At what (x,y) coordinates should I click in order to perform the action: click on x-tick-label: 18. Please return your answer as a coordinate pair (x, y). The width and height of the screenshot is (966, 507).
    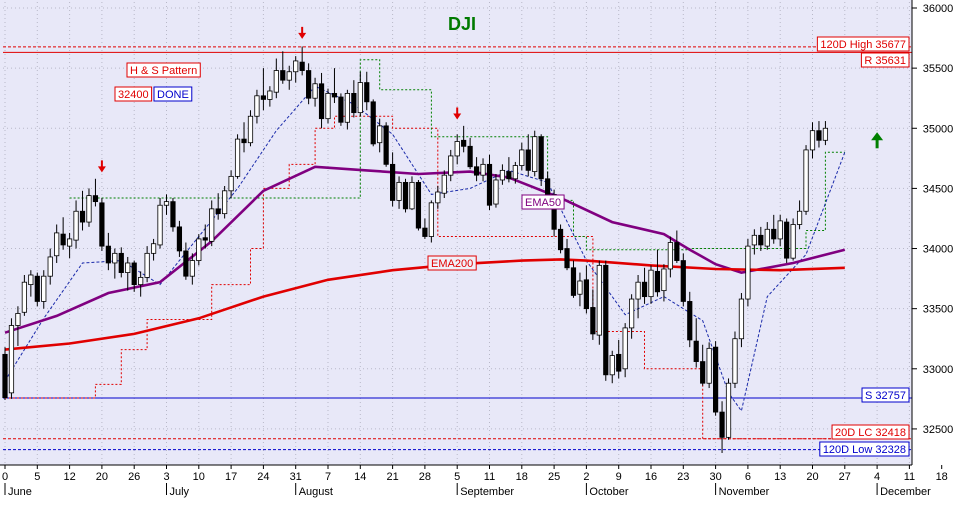
    Looking at the image, I should click on (522, 477).